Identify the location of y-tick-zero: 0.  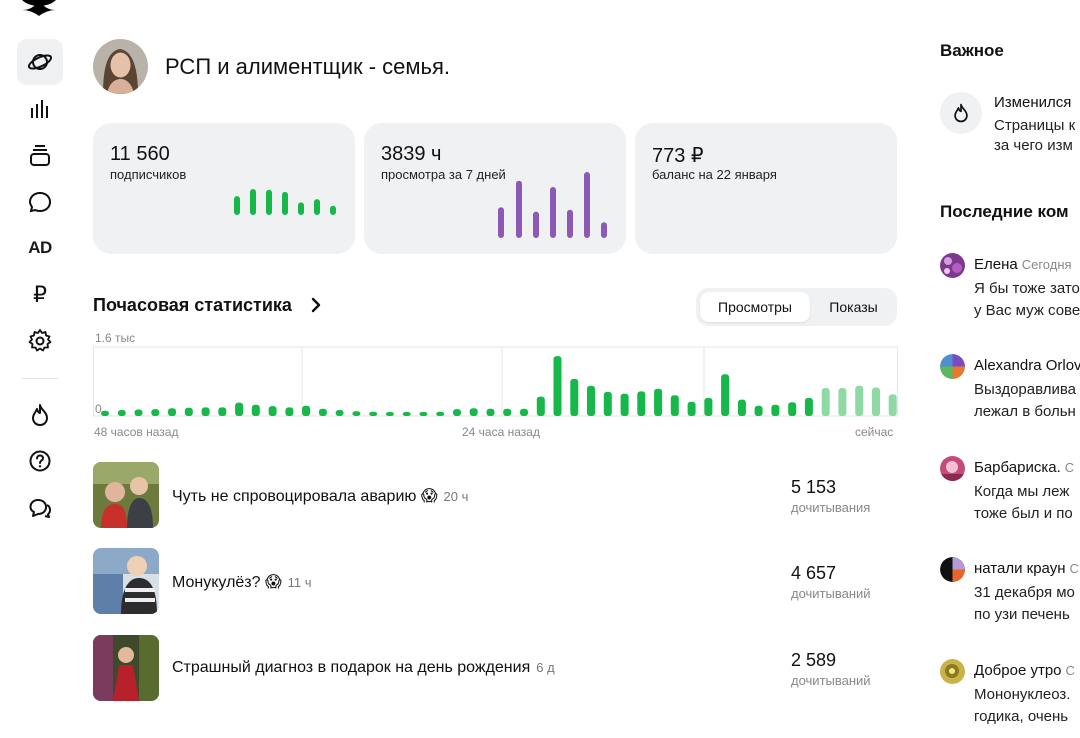
(98, 409).